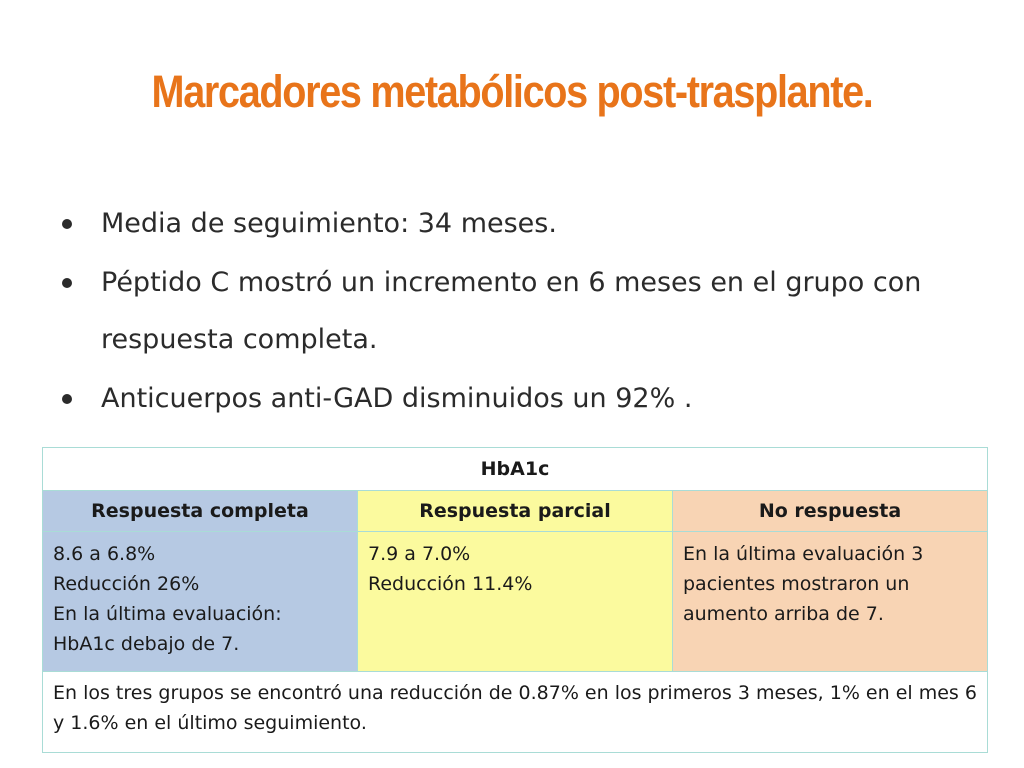 The width and height of the screenshot is (1024, 768). I want to click on cell-line: Reducción 11.4%, so click(450, 584).